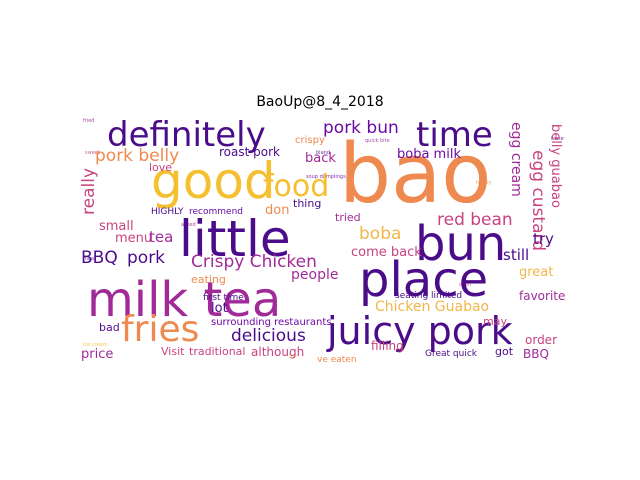  What do you see at coordinates (429, 154) in the screenshot?
I see `word-boba-milk: boba milk` at bounding box center [429, 154].